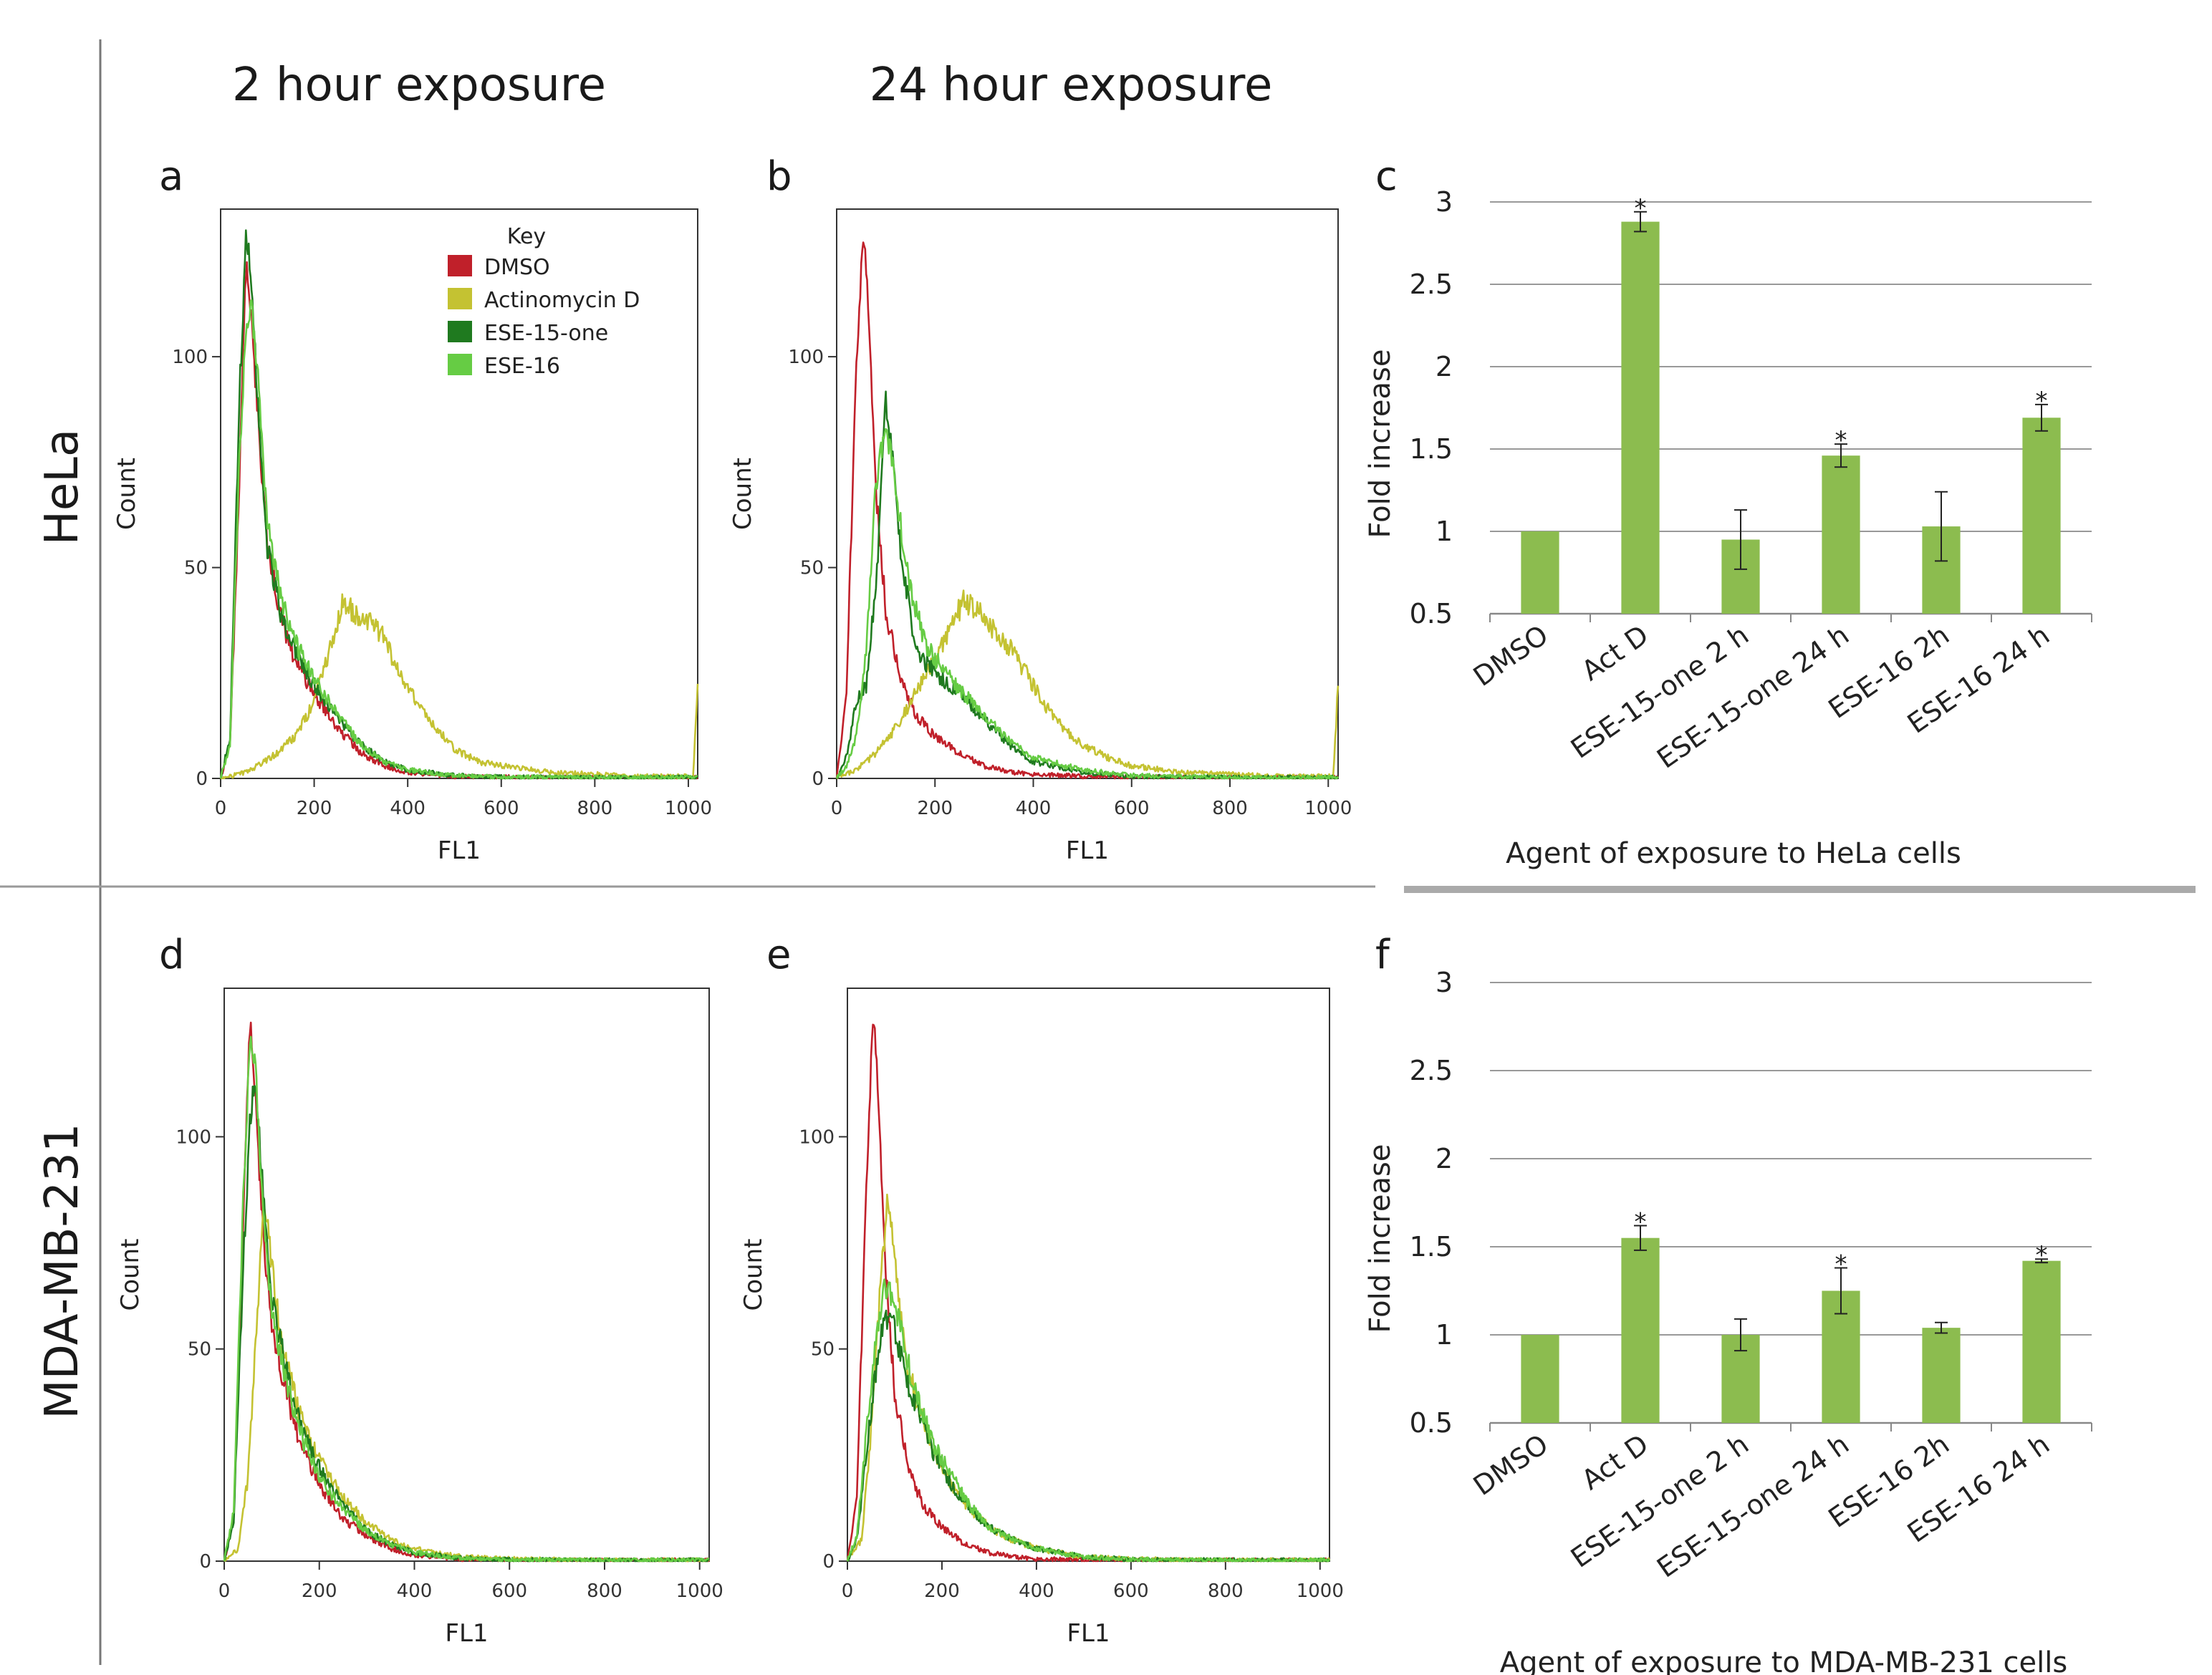  I want to click on legend-swatch-ese16, so click(460, 364).